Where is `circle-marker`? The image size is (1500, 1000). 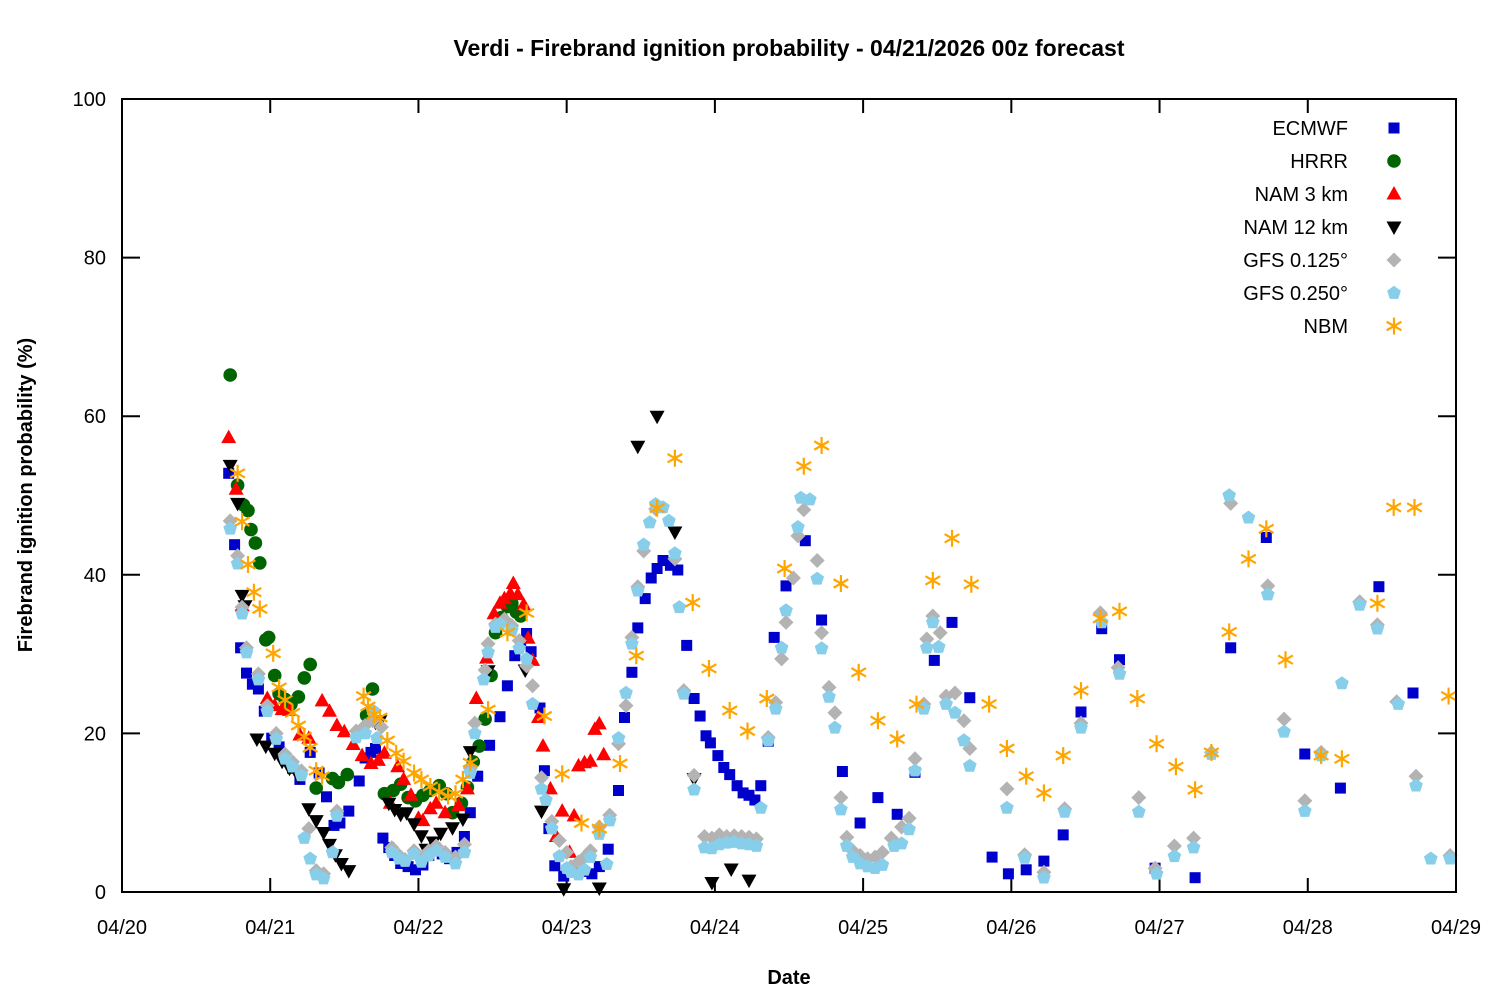
circle-marker is located at coordinates (268, 637).